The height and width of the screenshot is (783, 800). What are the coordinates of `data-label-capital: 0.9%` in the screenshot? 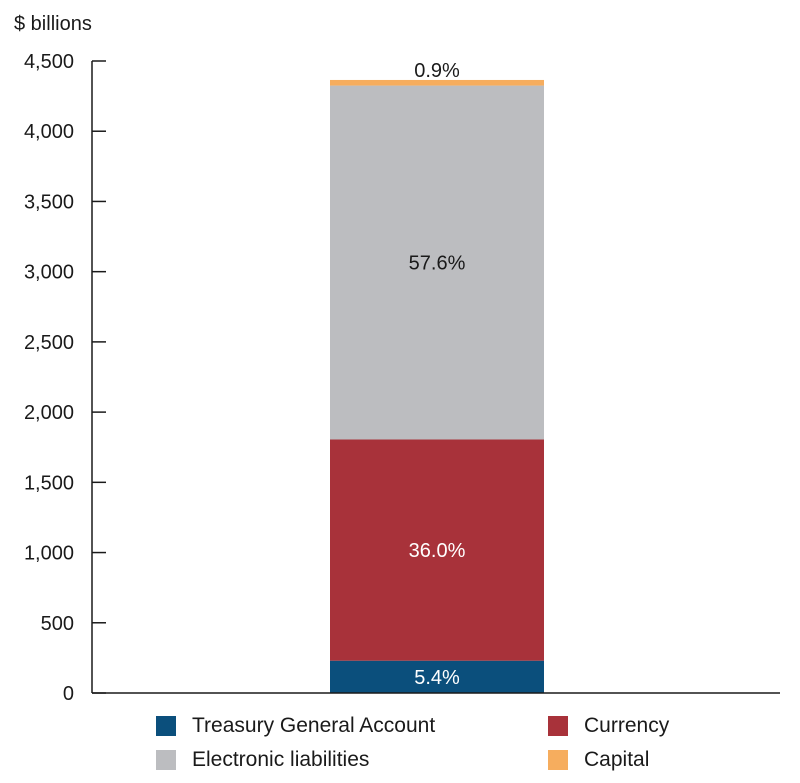 It's located at (437, 71).